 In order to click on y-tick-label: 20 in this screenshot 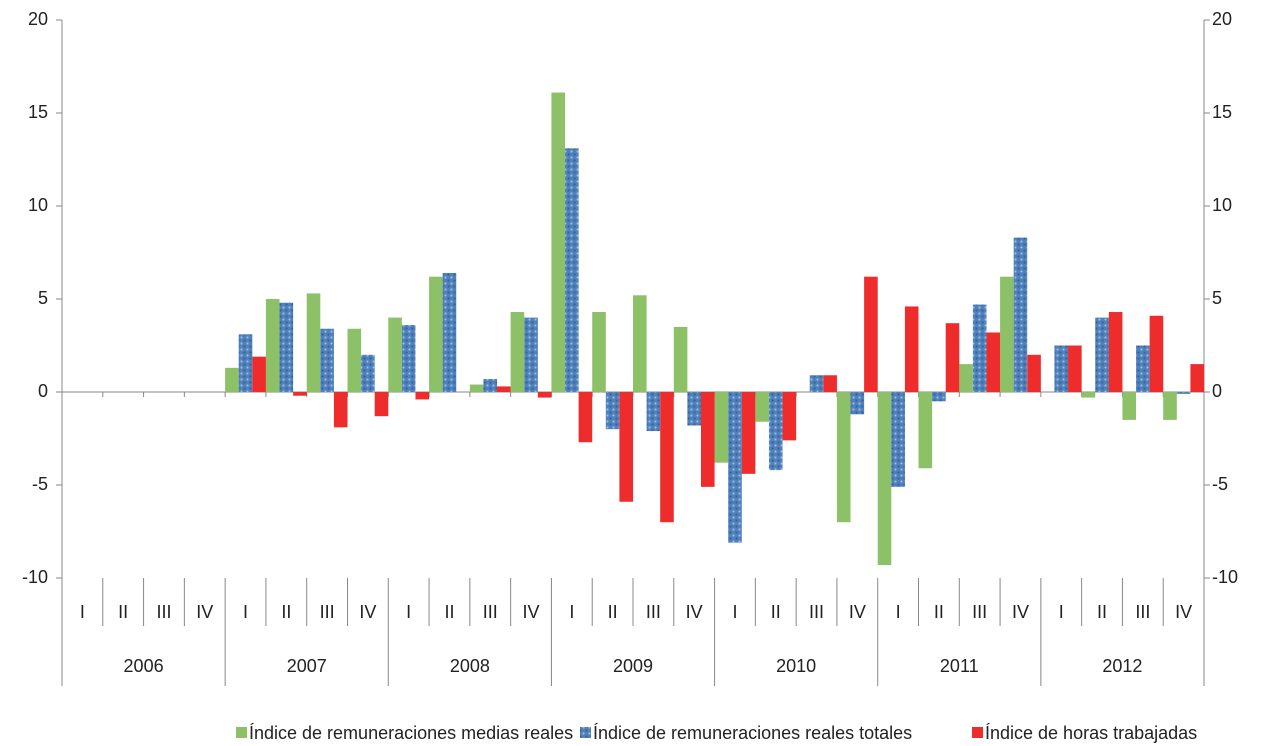, I will do `click(38, 19)`.